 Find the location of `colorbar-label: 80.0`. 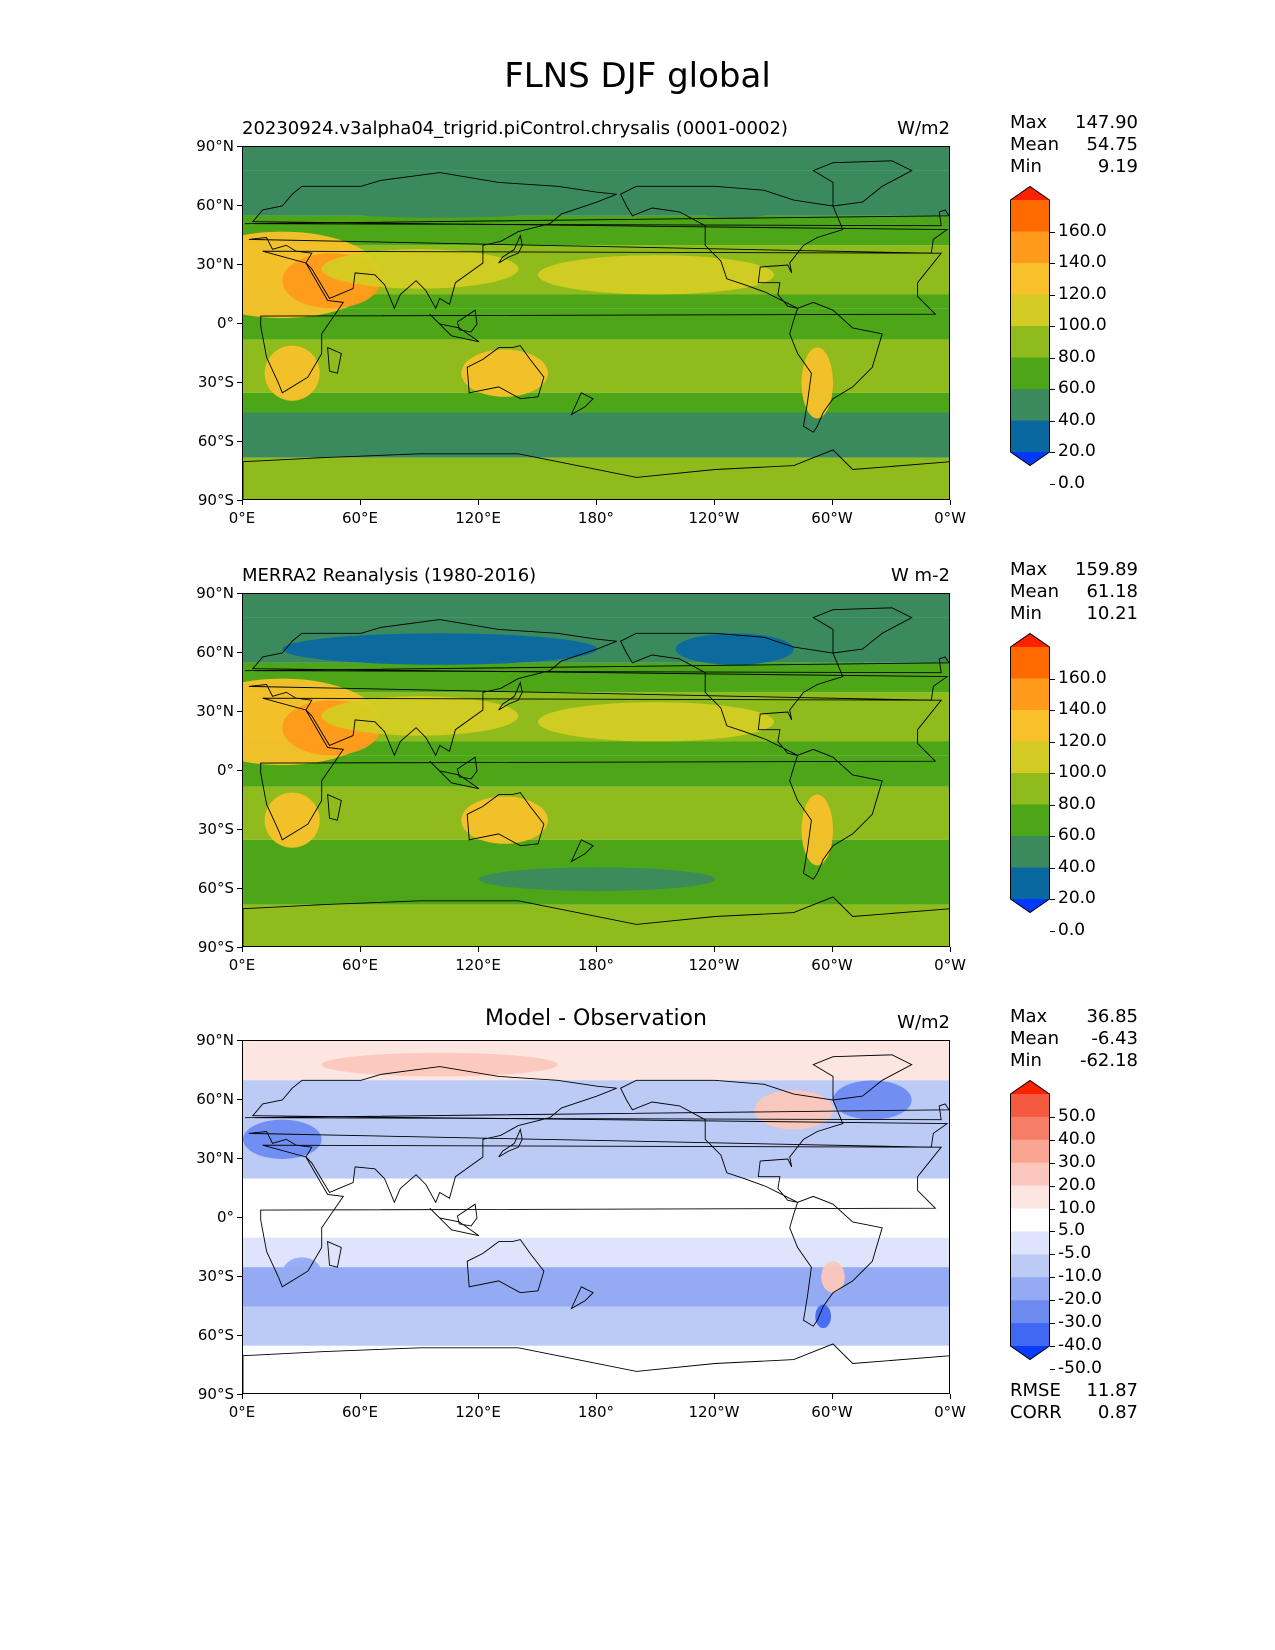

colorbar-label: 80.0 is located at coordinates (1077, 803).